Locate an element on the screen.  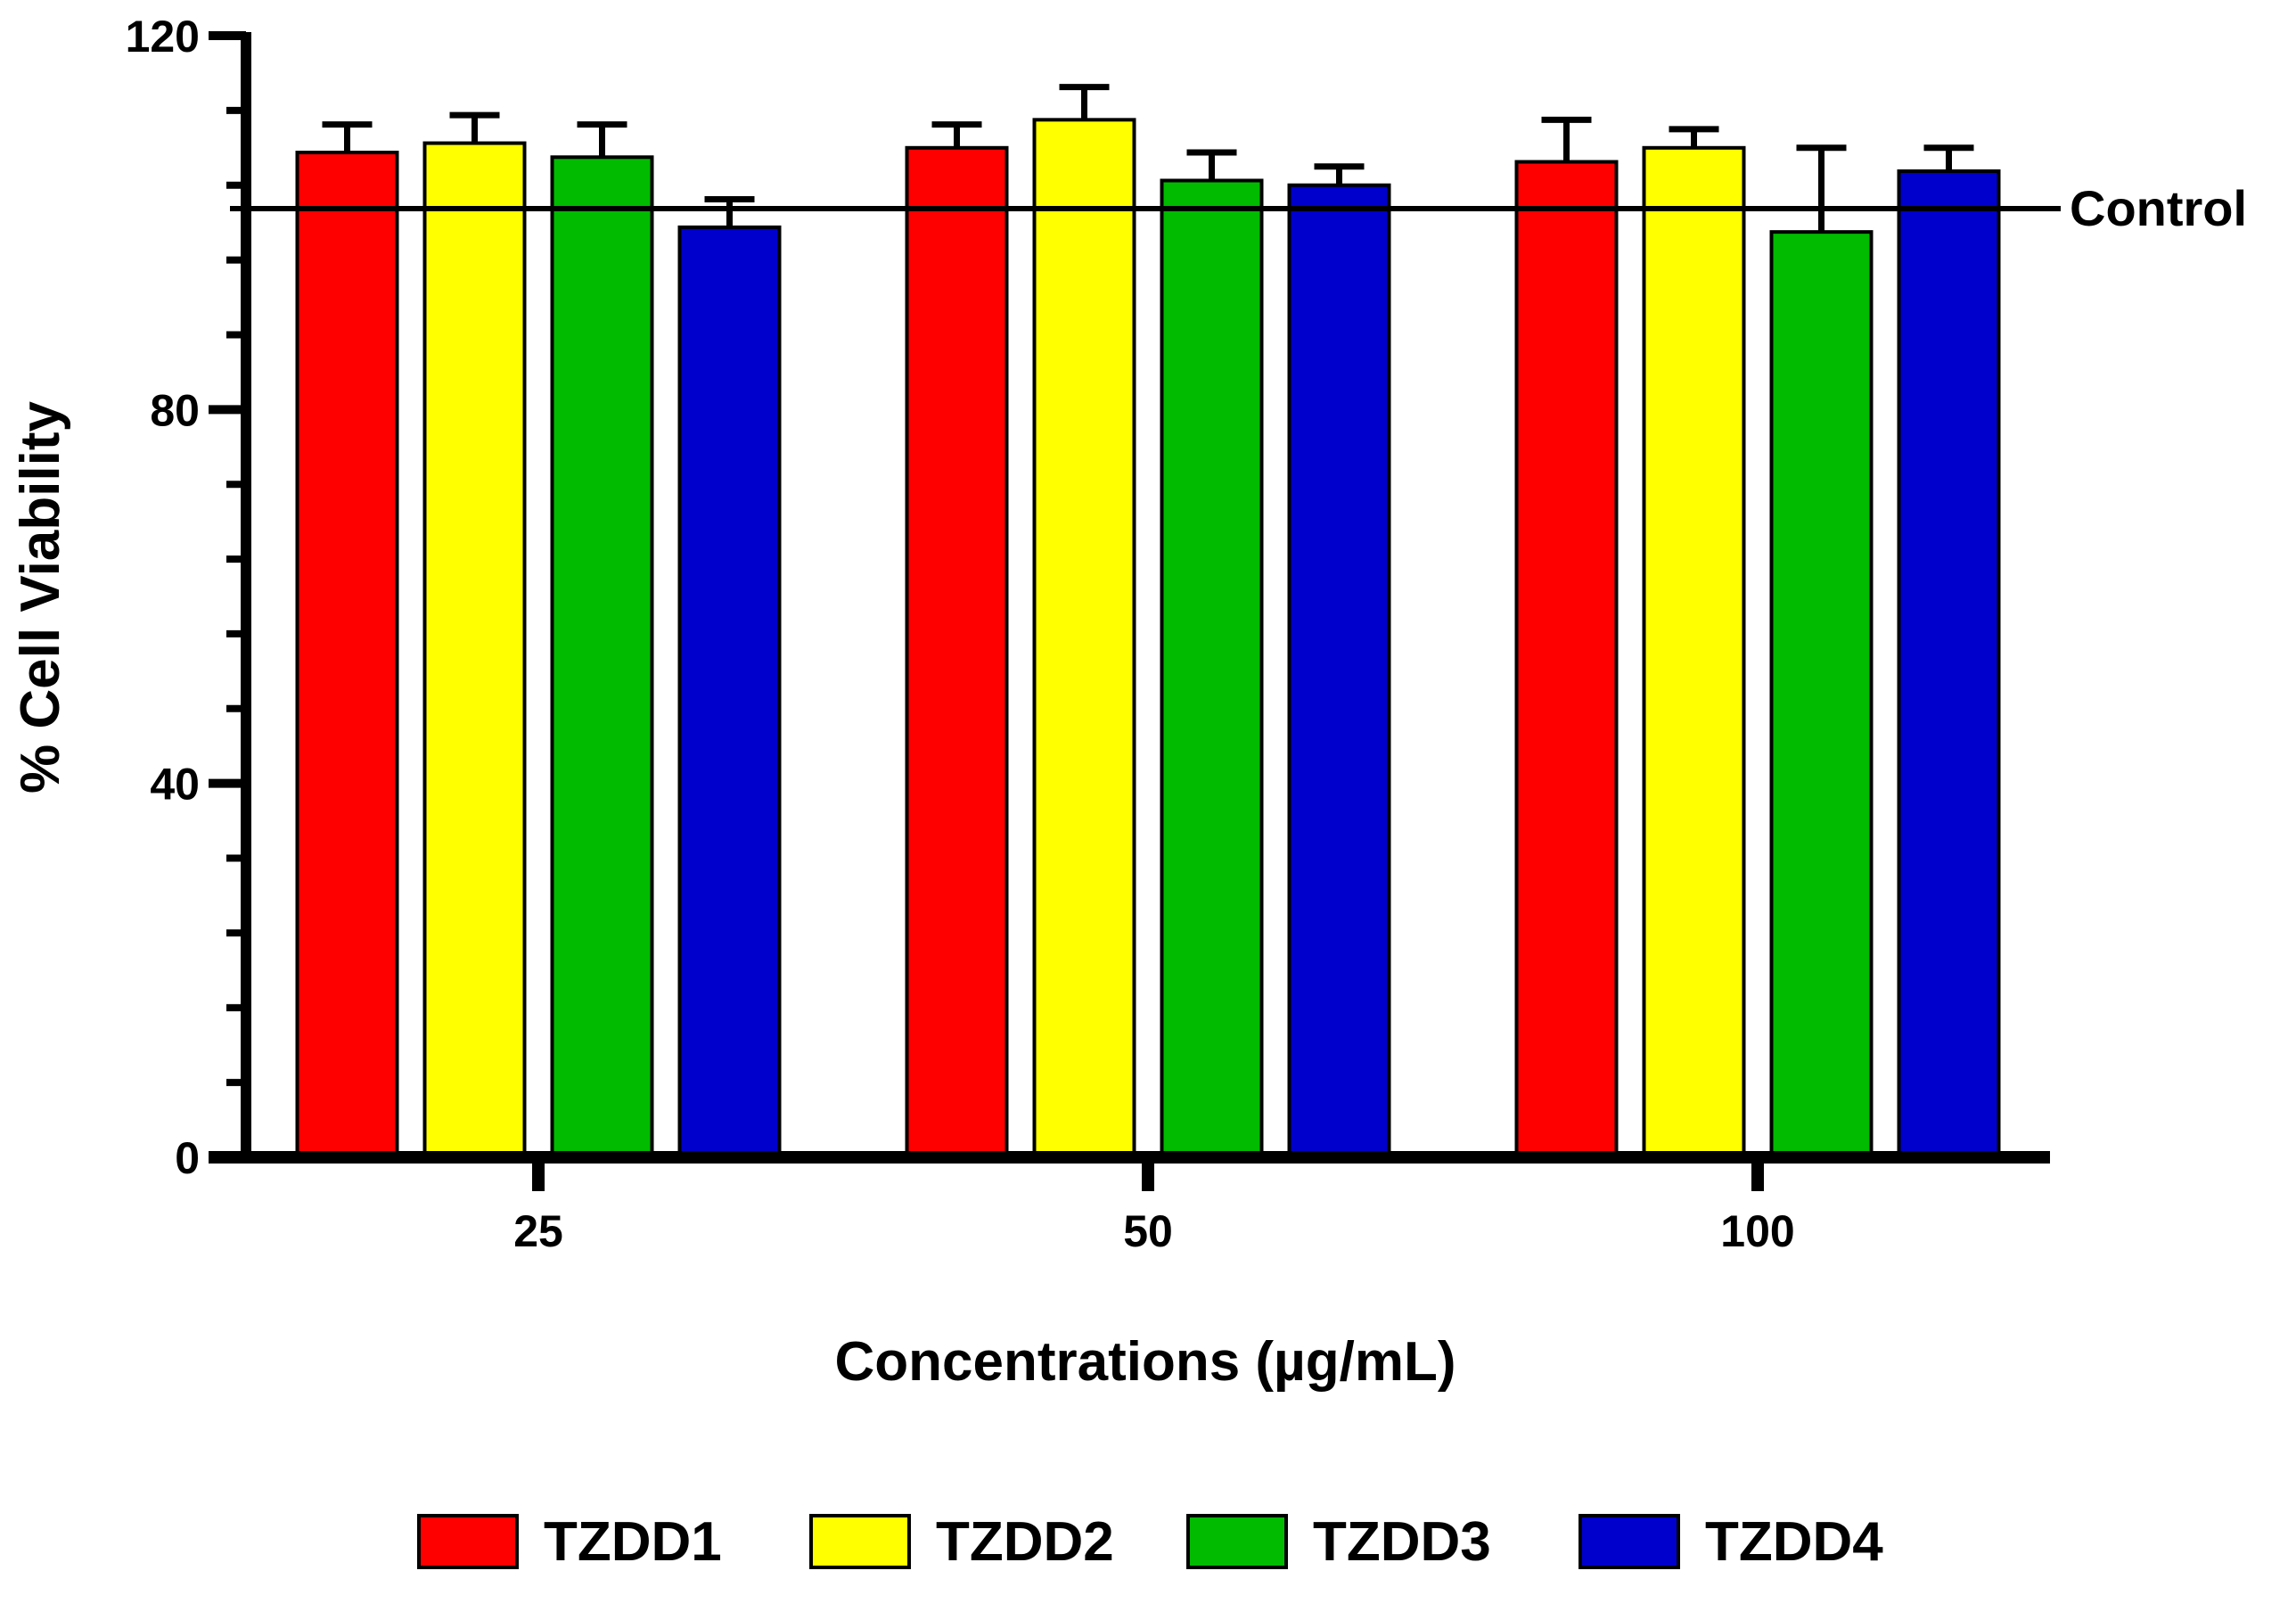
y-tick-label-0: 0 is located at coordinates (187, 1158).